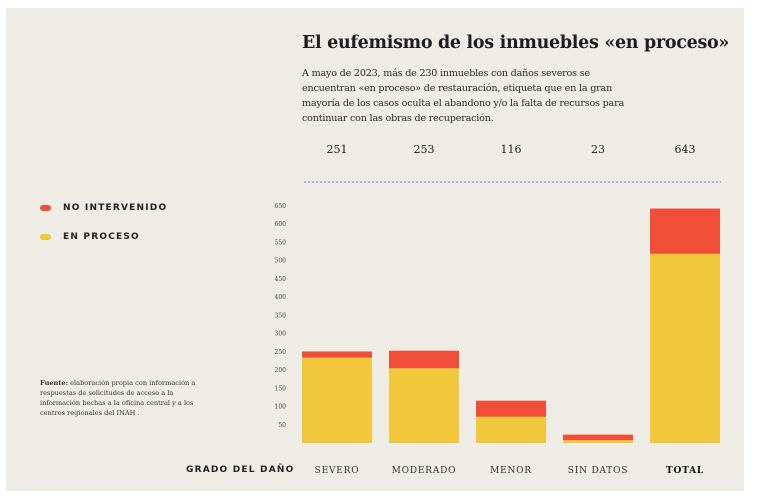 This screenshot has height=495, width=767. What do you see at coordinates (598, 471) in the screenshot?
I see `x-category-label: SIN DATOS` at bounding box center [598, 471].